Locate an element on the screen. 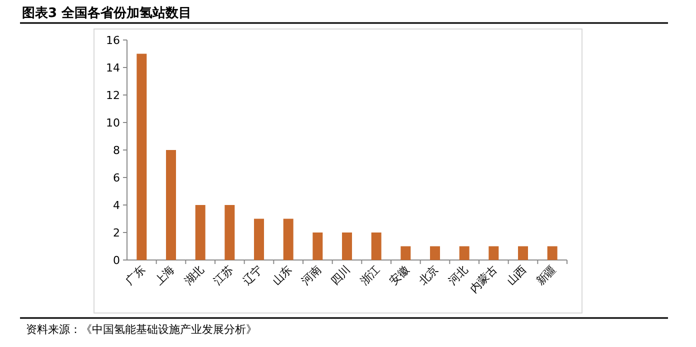 The image size is (696, 347). x-tick-label: 辽宁 is located at coordinates (253, 275).